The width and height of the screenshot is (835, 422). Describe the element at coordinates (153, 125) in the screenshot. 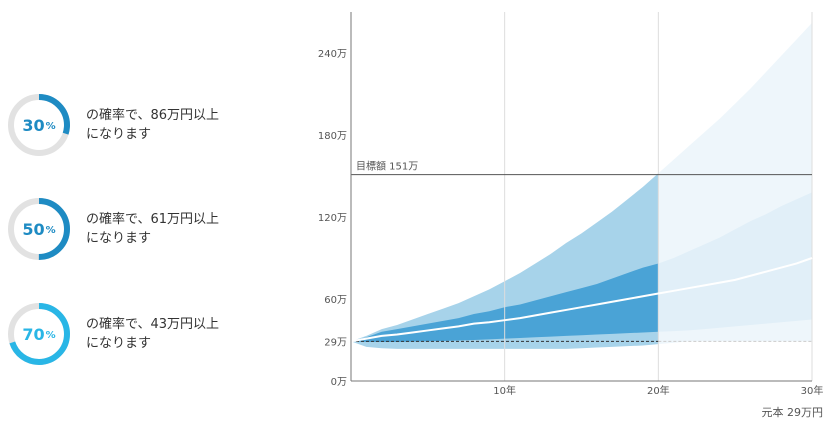

I see `probability-description: の確率で、86万円以上 になります` at that location.